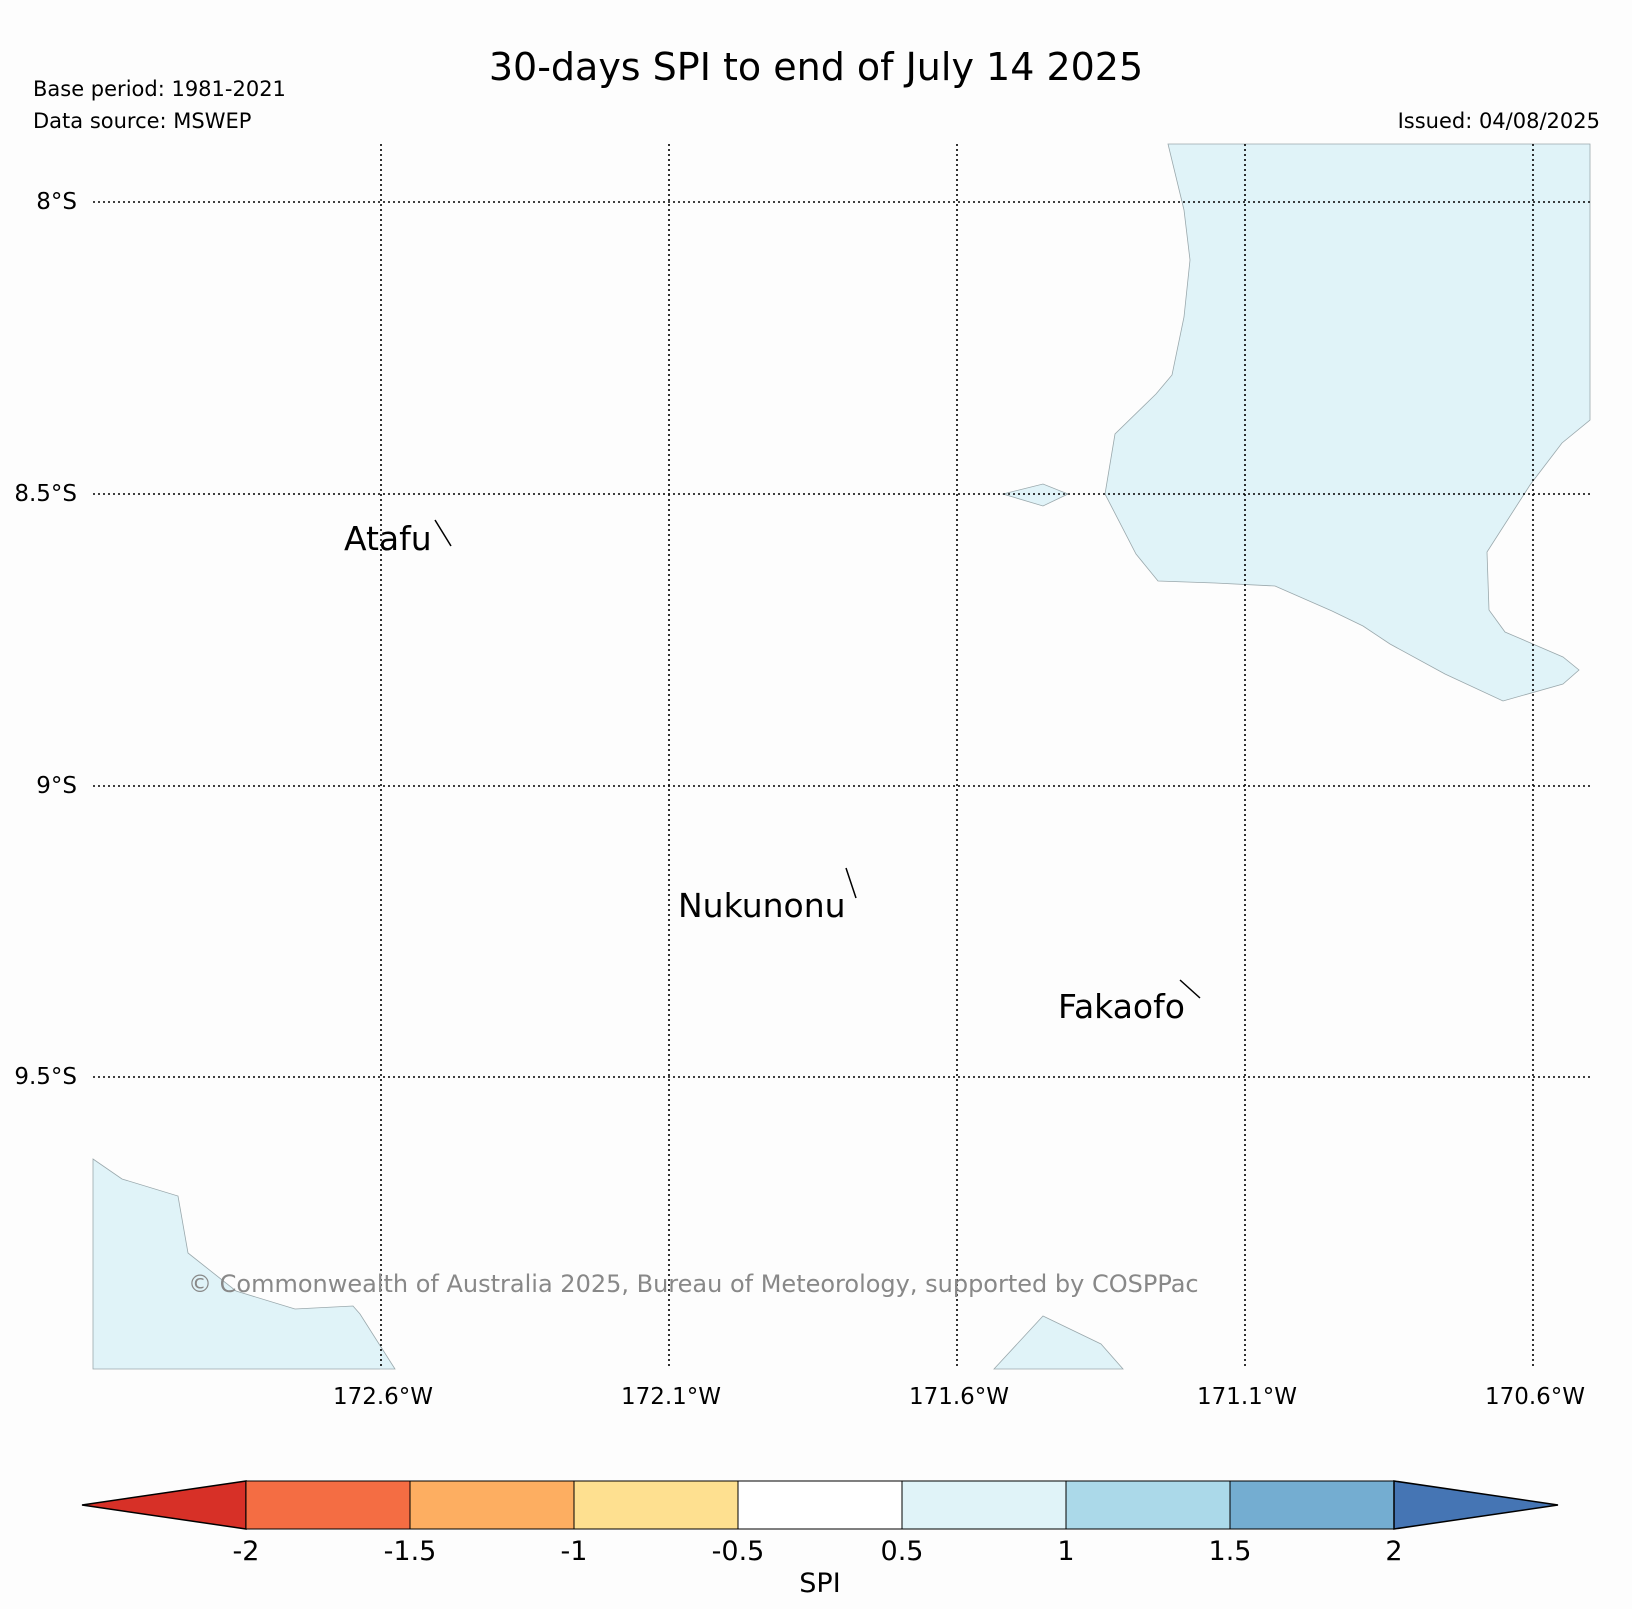  Describe the element at coordinates (959, 1397) in the screenshot. I see `lon-label-171-6w: 171.6°W` at that location.